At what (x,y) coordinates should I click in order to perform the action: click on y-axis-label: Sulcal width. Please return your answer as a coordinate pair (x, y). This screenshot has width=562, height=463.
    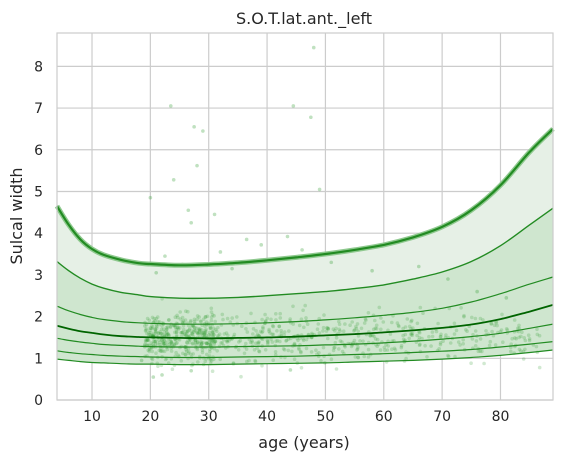
    Looking at the image, I should click on (16, 216).